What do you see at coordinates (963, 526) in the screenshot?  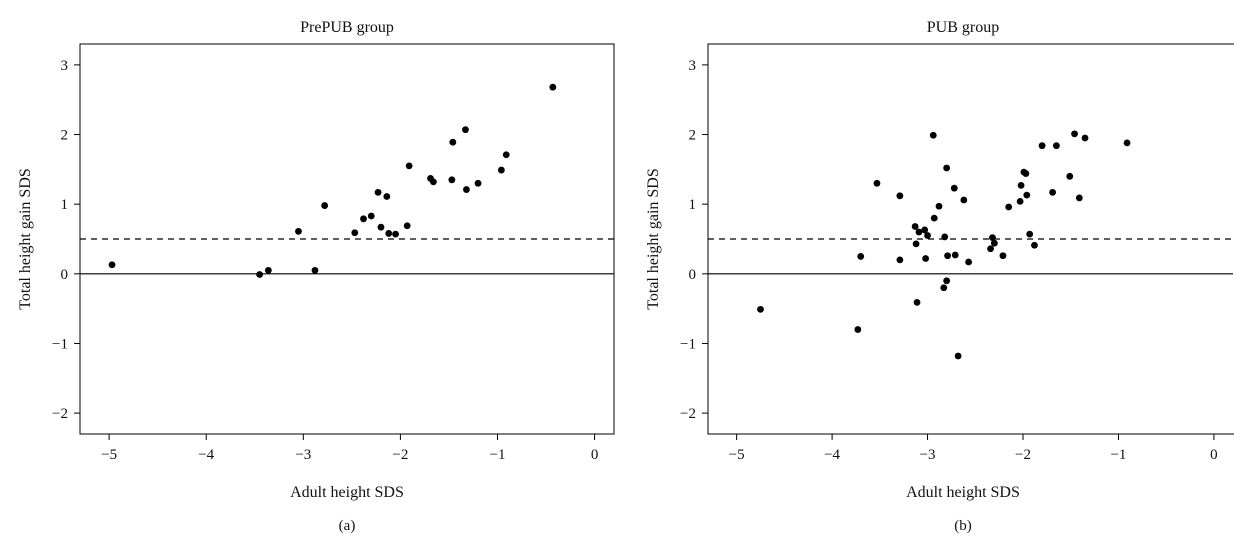 I see `panel-label-b: (b)` at bounding box center [963, 526].